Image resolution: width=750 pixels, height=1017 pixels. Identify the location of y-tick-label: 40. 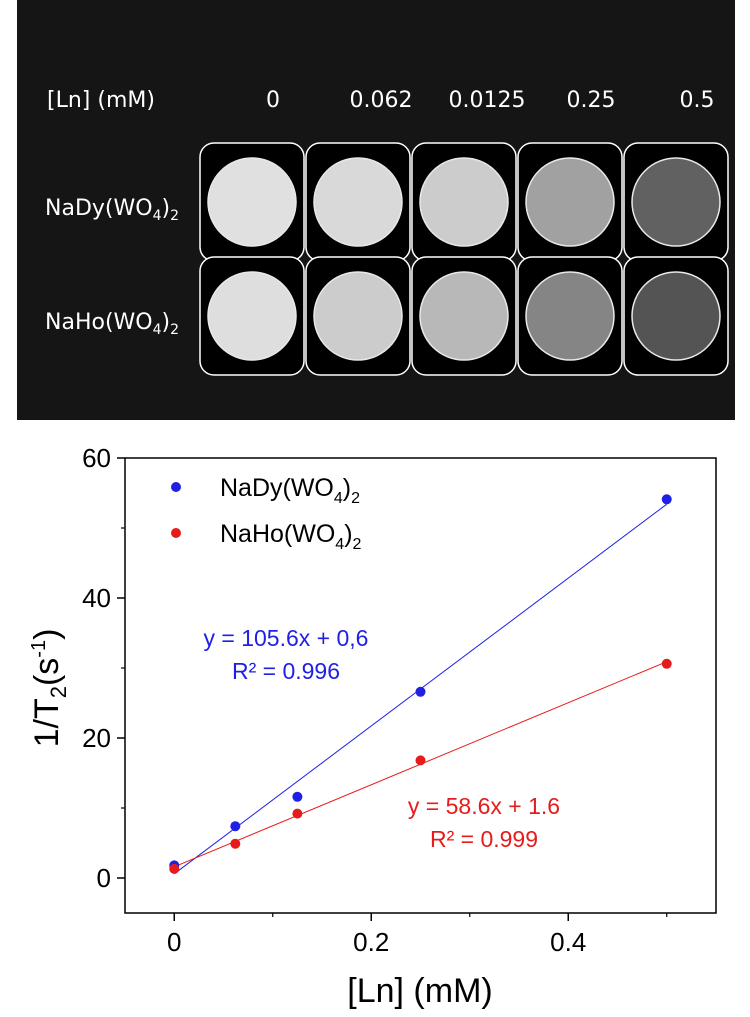
(96, 598).